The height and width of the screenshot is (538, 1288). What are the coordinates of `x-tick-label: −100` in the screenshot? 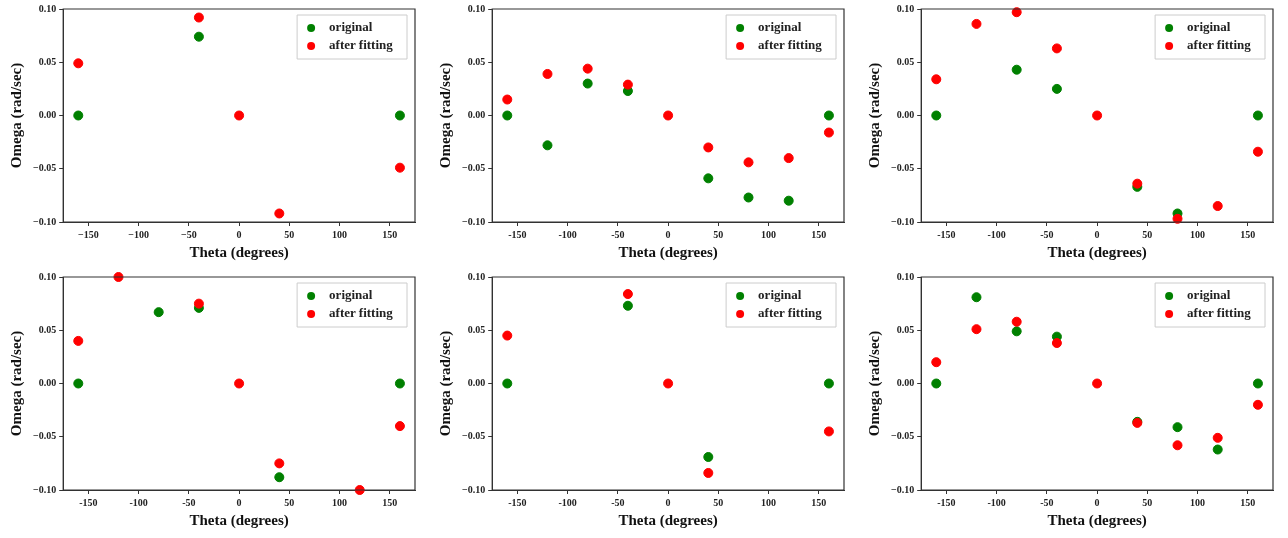 It's located at (138, 234).